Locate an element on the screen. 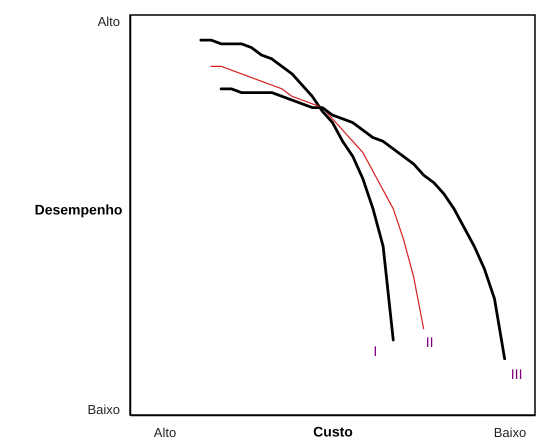 This screenshot has height=441, width=537. series-label: I is located at coordinates (375, 351).